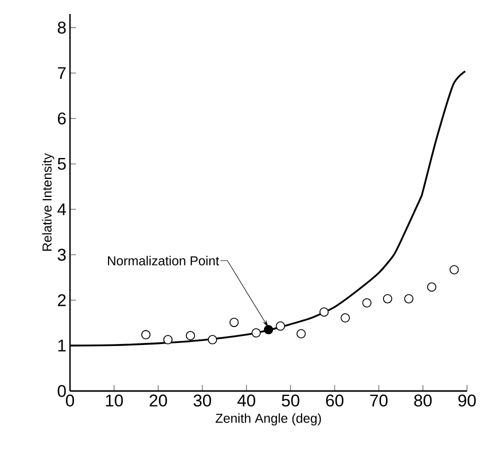  Describe the element at coordinates (114, 400) in the screenshot. I see `x-tick-label: 10` at that location.